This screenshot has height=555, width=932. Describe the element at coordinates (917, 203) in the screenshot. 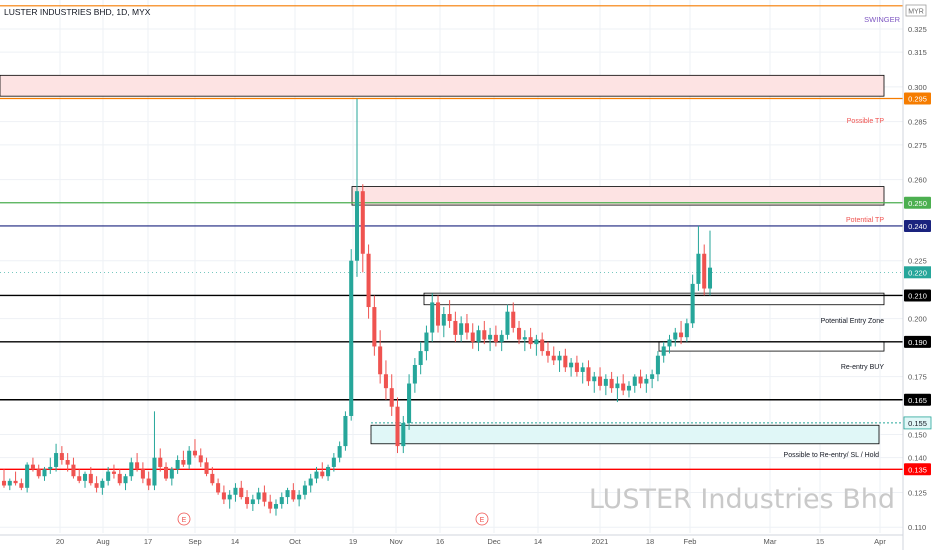

I see `price-level-tag-label: 0.250` at that location.